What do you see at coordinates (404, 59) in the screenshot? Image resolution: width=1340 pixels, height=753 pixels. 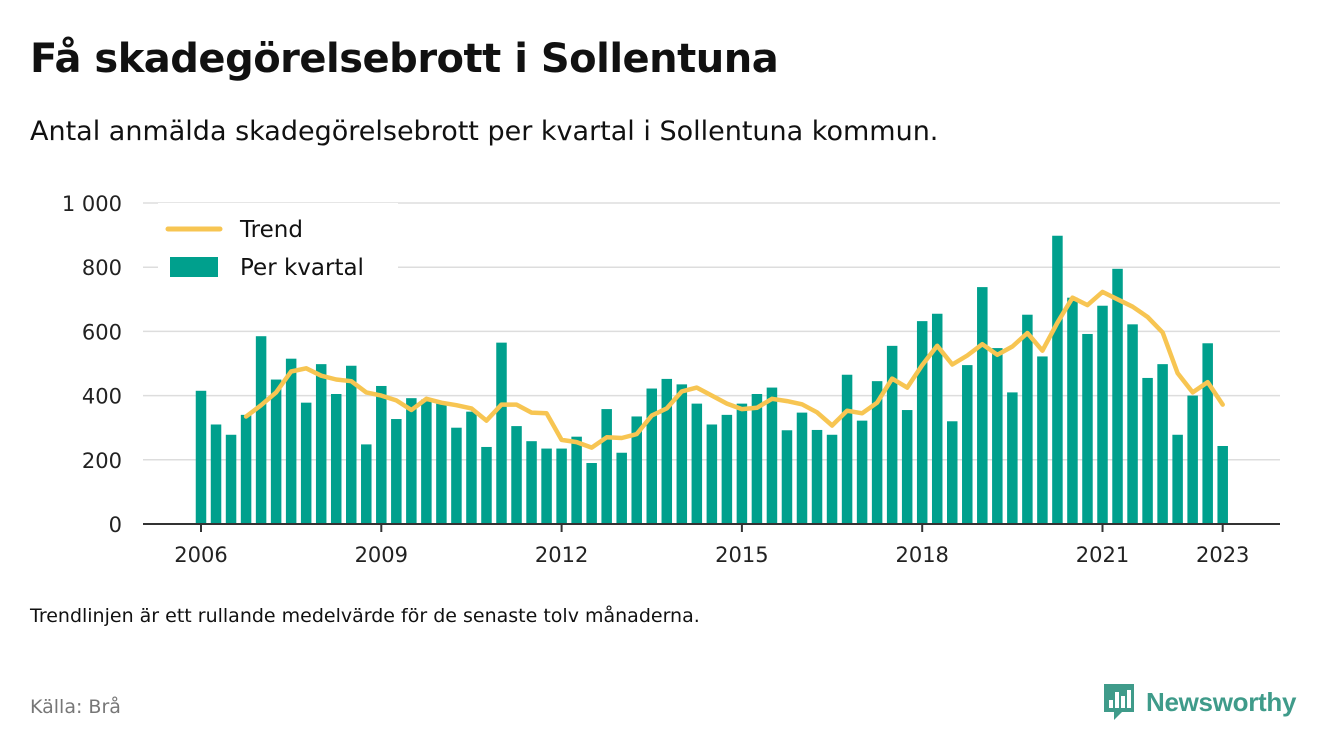 I see `chart-title: Få skadegörelsebrott i Sollentuna` at bounding box center [404, 59].